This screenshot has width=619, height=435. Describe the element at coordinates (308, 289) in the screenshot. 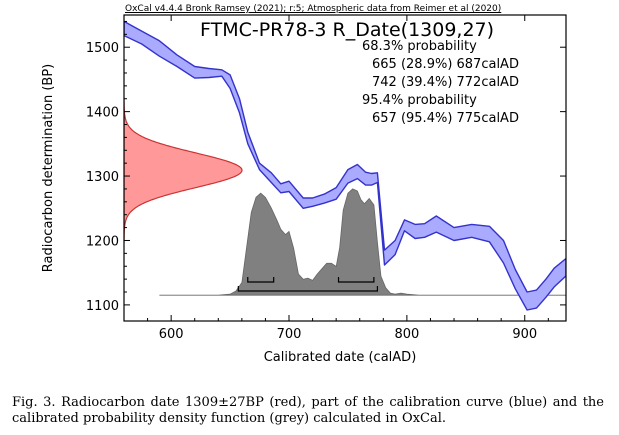

I see `range-95-bar` at that location.